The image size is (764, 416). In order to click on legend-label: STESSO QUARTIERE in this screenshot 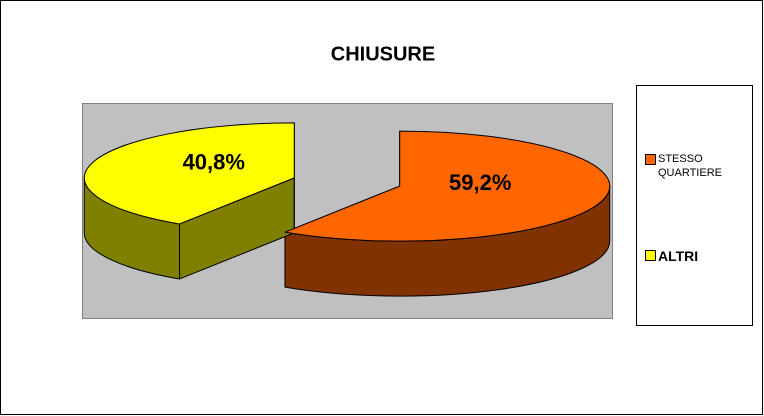, I will do `click(690, 166)`.